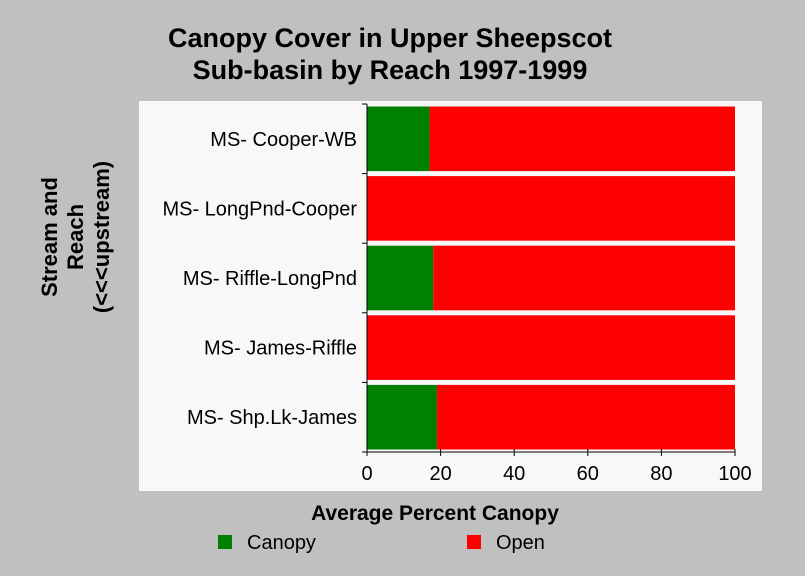 The image size is (805, 576). What do you see at coordinates (520, 543) in the screenshot?
I see `legend-label-open: Open` at bounding box center [520, 543].